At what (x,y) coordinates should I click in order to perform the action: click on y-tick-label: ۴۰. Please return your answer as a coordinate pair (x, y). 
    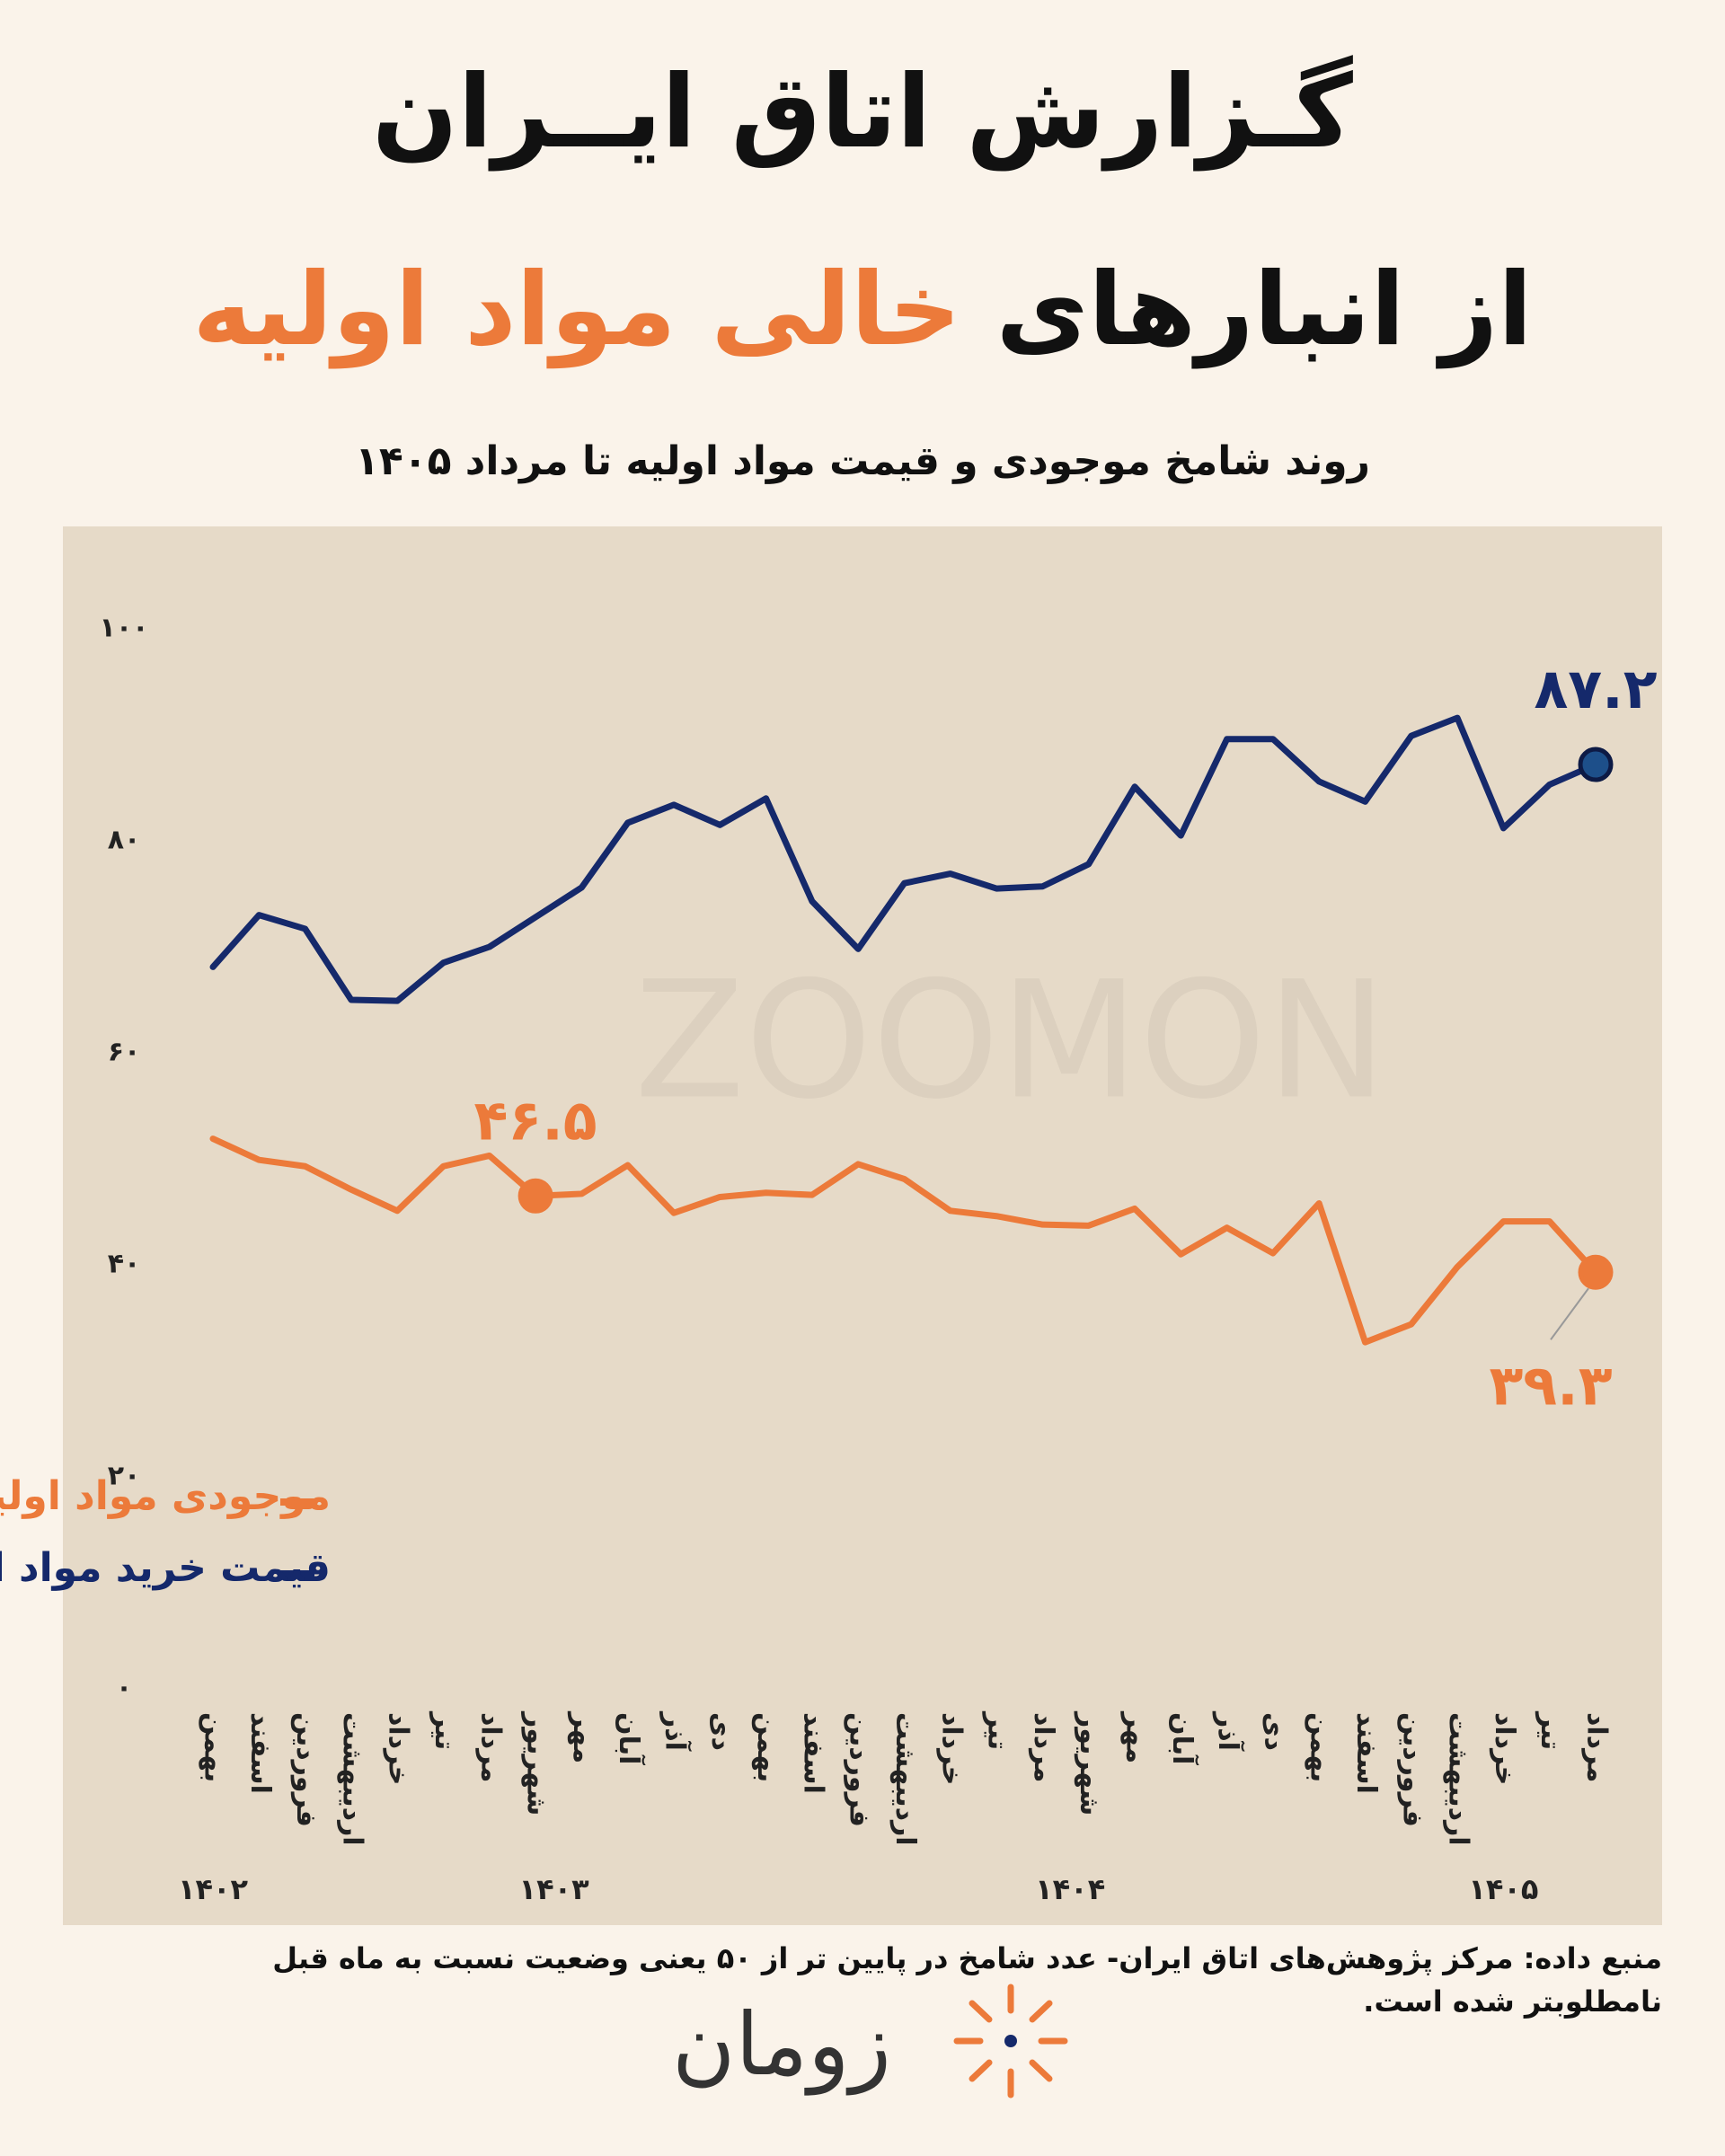
    Looking at the image, I should click on (124, 1265).